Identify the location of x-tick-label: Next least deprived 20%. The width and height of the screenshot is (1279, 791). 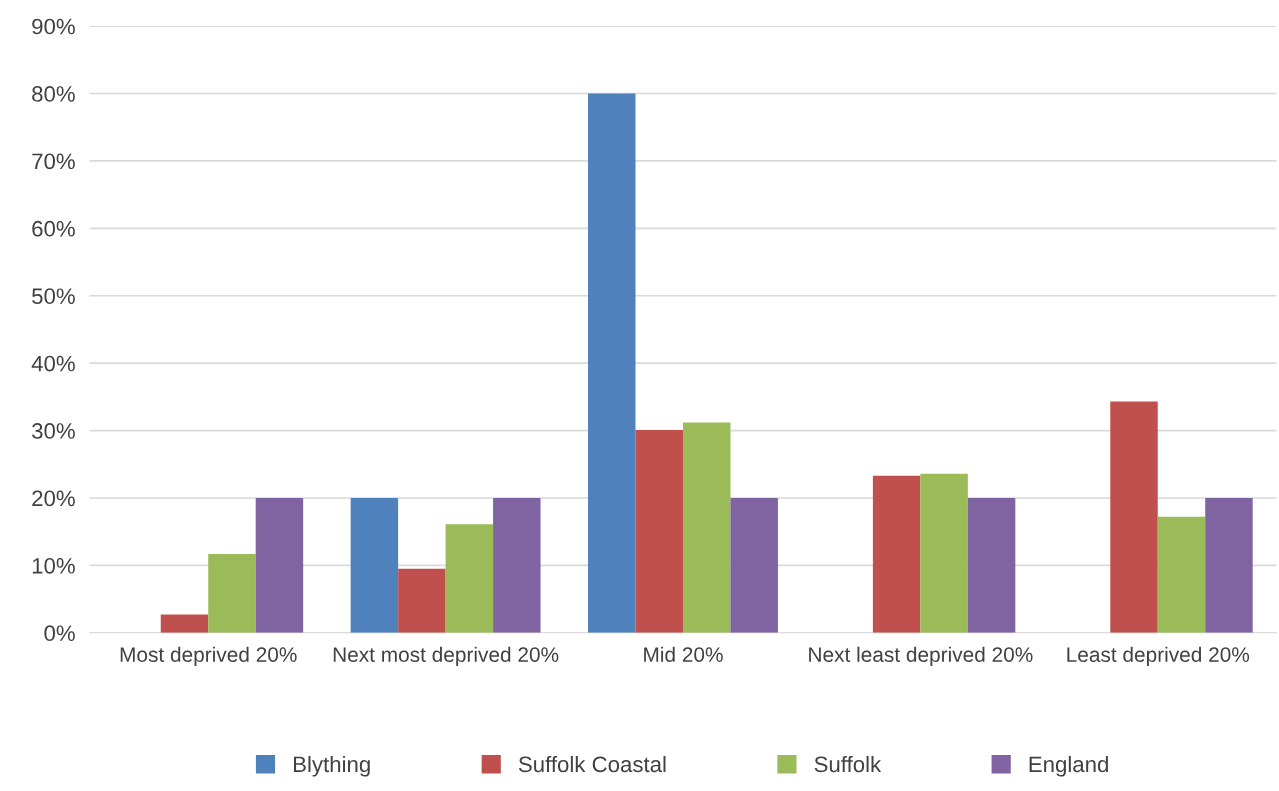
(921, 656).